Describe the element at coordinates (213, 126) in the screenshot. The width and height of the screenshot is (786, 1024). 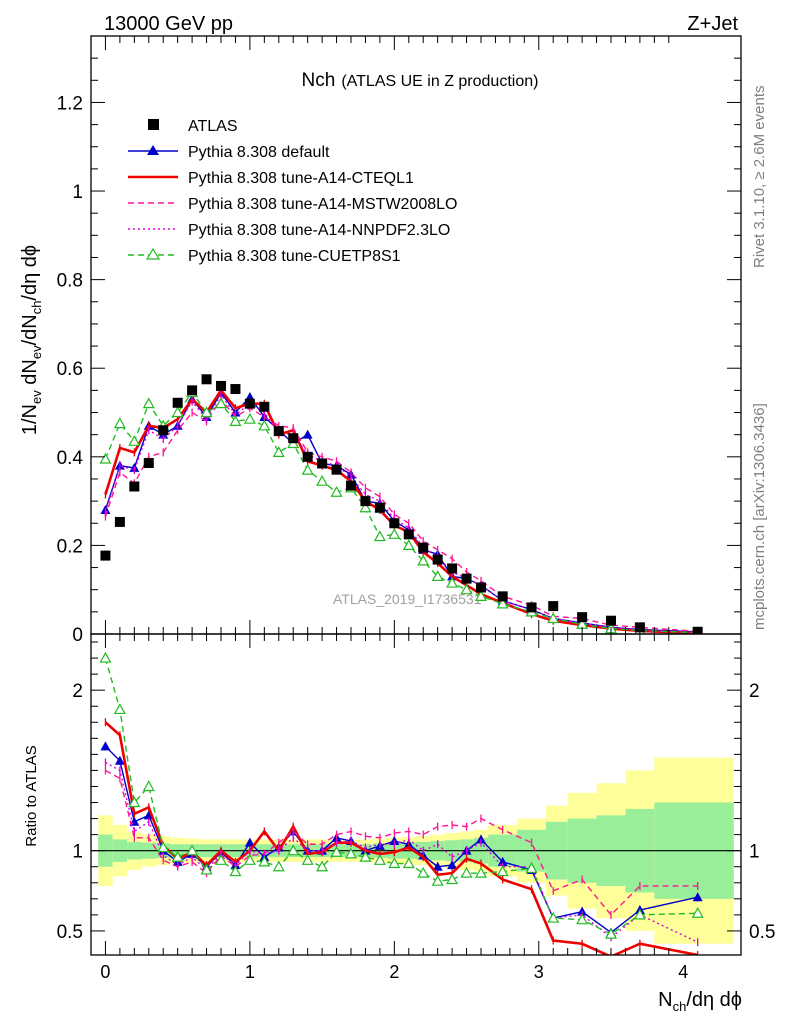
I see `legend-label: ATLAS` at that location.